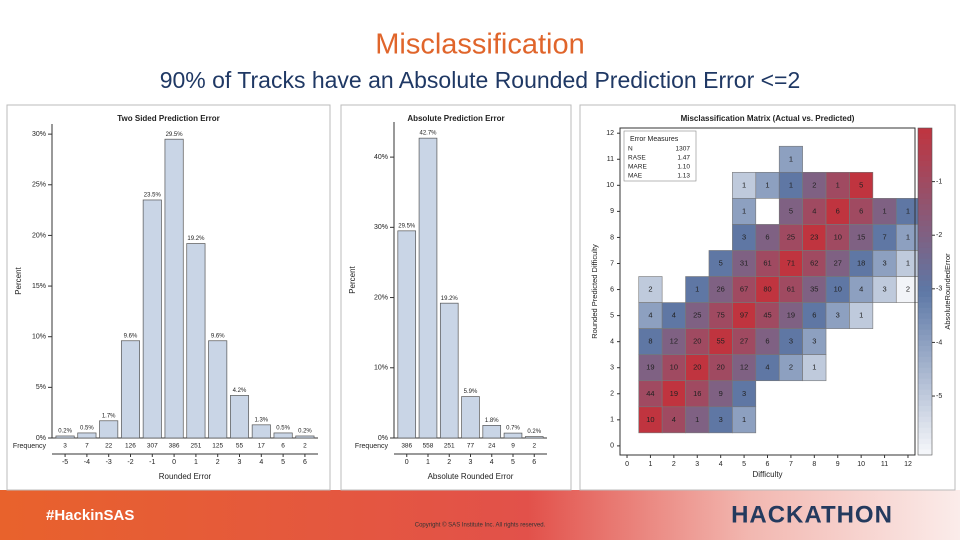 Image resolution: width=960 pixels, height=545 pixels. What do you see at coordinates (428, 446) in the screenshot?
I see `frequency-value: 558` at bounding box center [428, 446].